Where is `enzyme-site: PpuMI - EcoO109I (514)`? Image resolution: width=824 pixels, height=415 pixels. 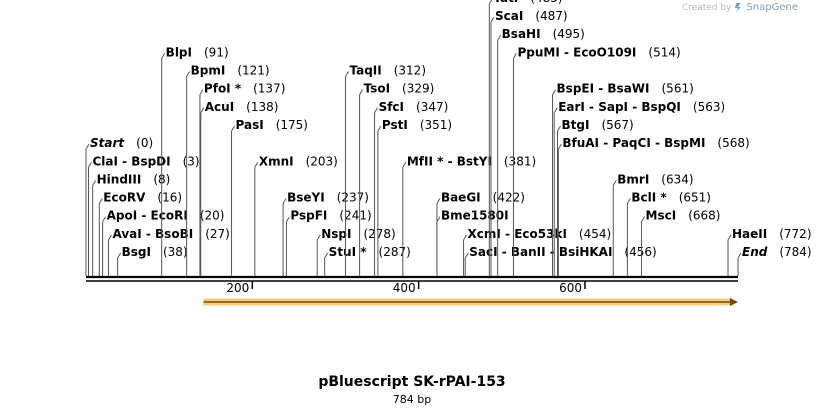
enzyme-site: PpuMI - EcoO109I (514) is located at coordinates (596, 160).